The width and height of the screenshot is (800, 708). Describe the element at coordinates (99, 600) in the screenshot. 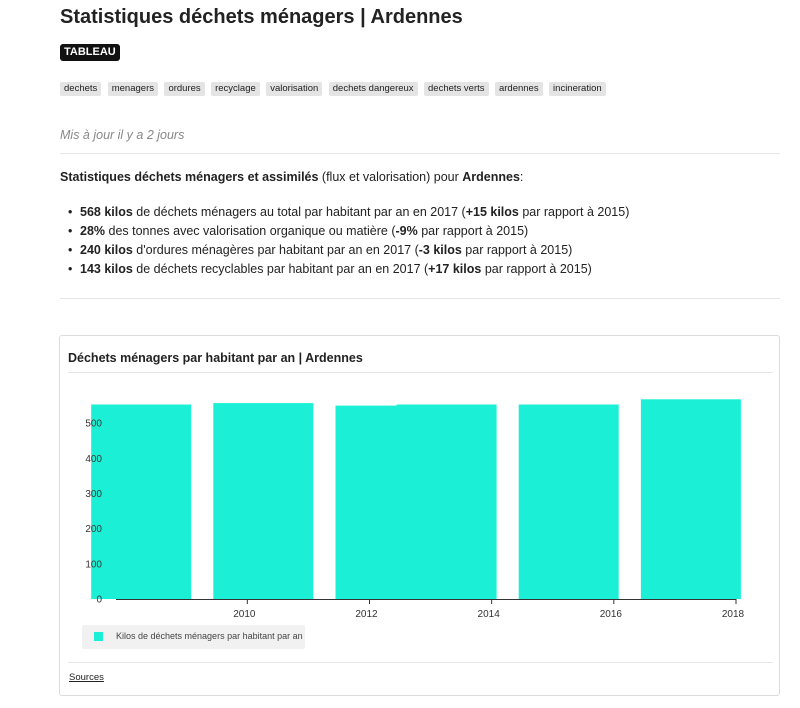

I see `y-tick-label: 0` at that location.